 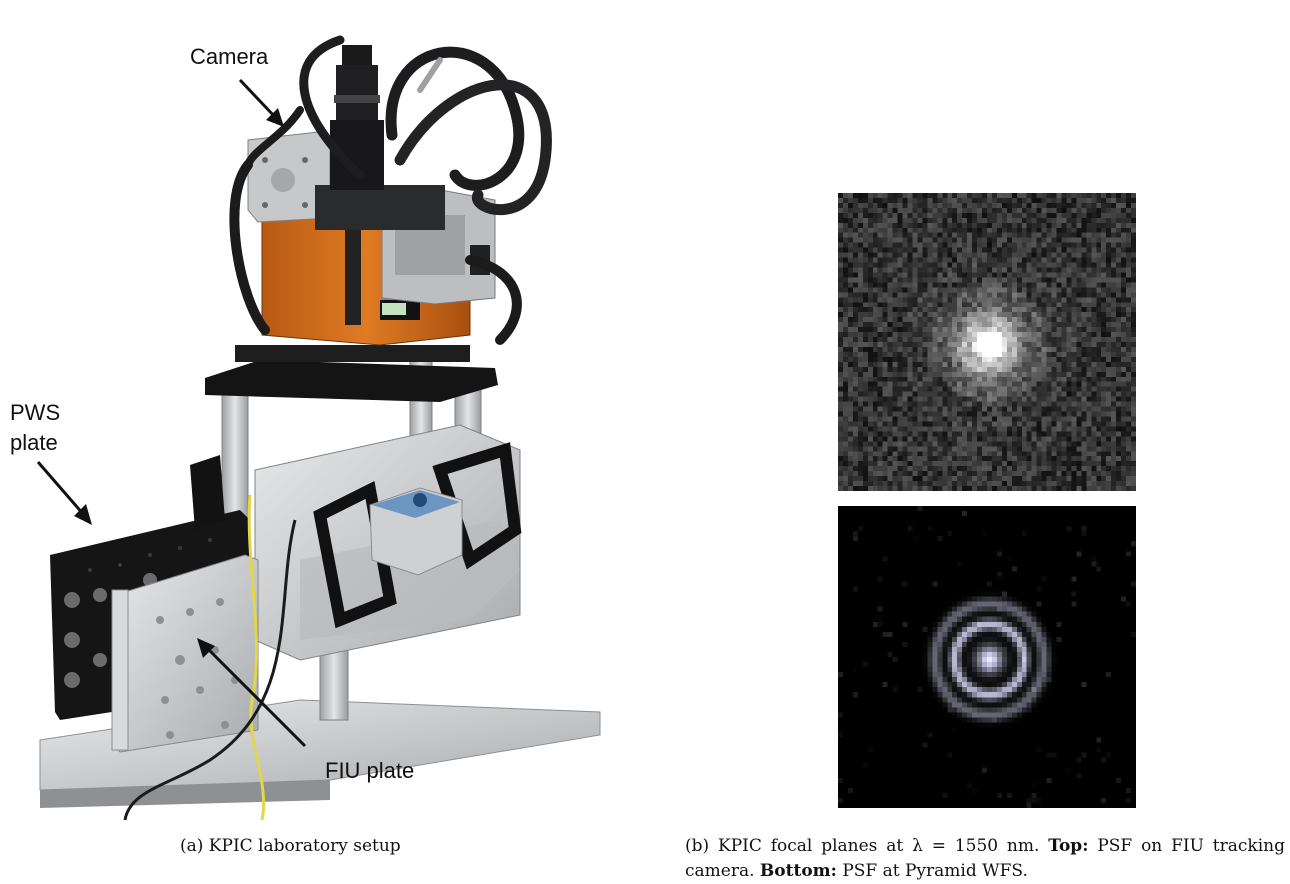 What do you see at coordinates (388, 542) in the screenshot?
I see `fiu-bench` at bounding box center [388, 542].